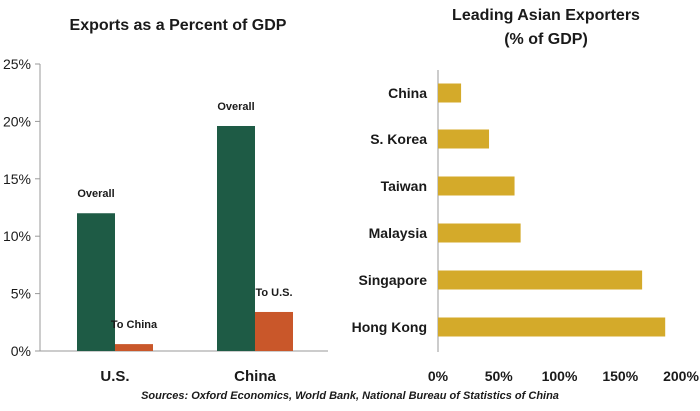 This screenshot has height=411, width=700. What do you see at coordinates (560, 376) in the screenshot?
I see `right-x-tick-label: 100%` at bounding box center [560, 376].